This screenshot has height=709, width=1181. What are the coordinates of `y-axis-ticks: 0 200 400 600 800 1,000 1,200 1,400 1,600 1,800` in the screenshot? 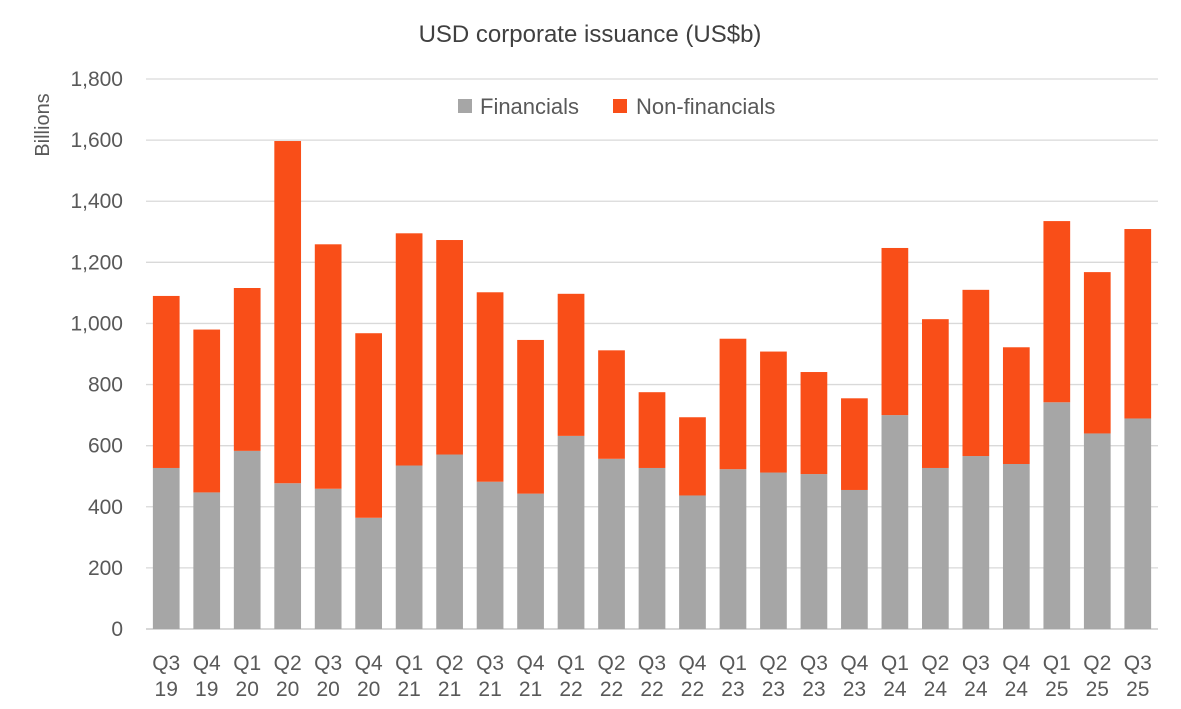 It's located at (96, 354).